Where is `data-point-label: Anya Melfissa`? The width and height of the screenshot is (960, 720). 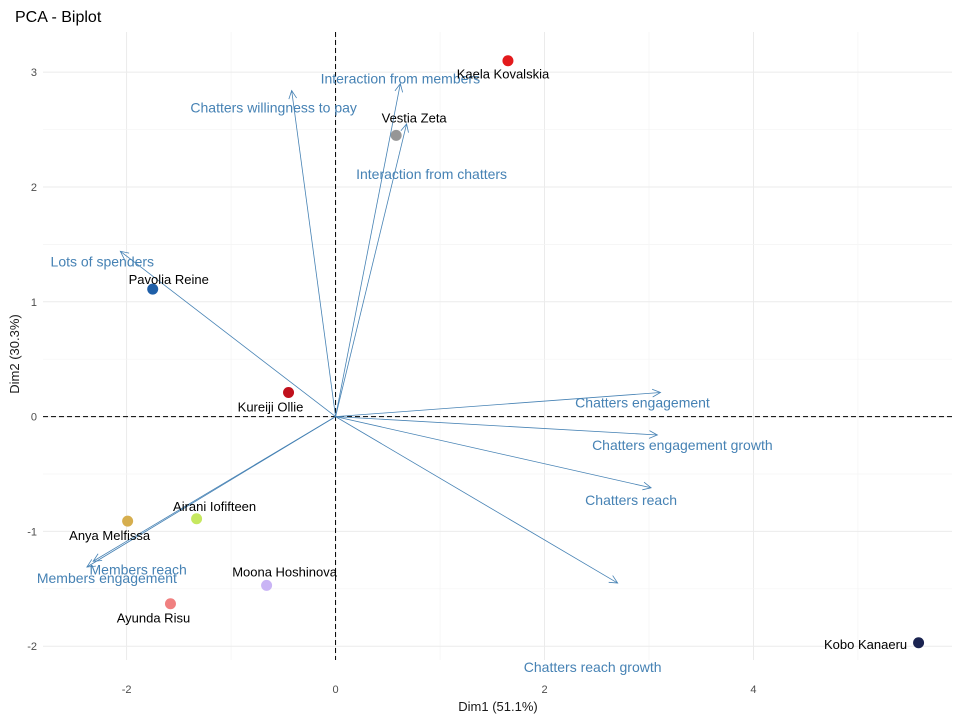 data-point-label: Anya Melfissa is located at coordinates (110, 535).